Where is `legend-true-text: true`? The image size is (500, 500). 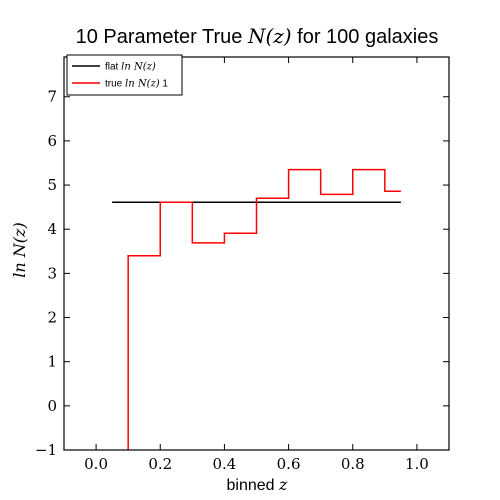 legend-true-text: true is located at coordinates (115, 84).